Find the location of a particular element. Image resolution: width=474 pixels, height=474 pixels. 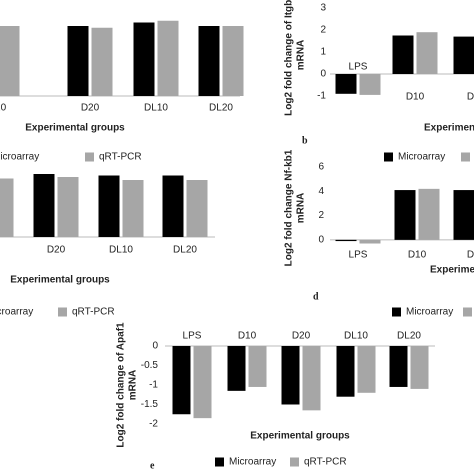

panel-label: b is located at coordinates (305, 140).